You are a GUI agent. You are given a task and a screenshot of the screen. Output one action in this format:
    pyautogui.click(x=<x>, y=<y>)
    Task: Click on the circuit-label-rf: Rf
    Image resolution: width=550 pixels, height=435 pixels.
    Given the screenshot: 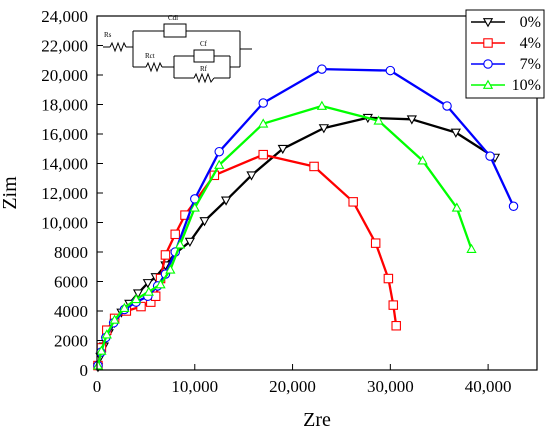 What is the action you would take?
    pyautogui.click(x=204, y=69)
    